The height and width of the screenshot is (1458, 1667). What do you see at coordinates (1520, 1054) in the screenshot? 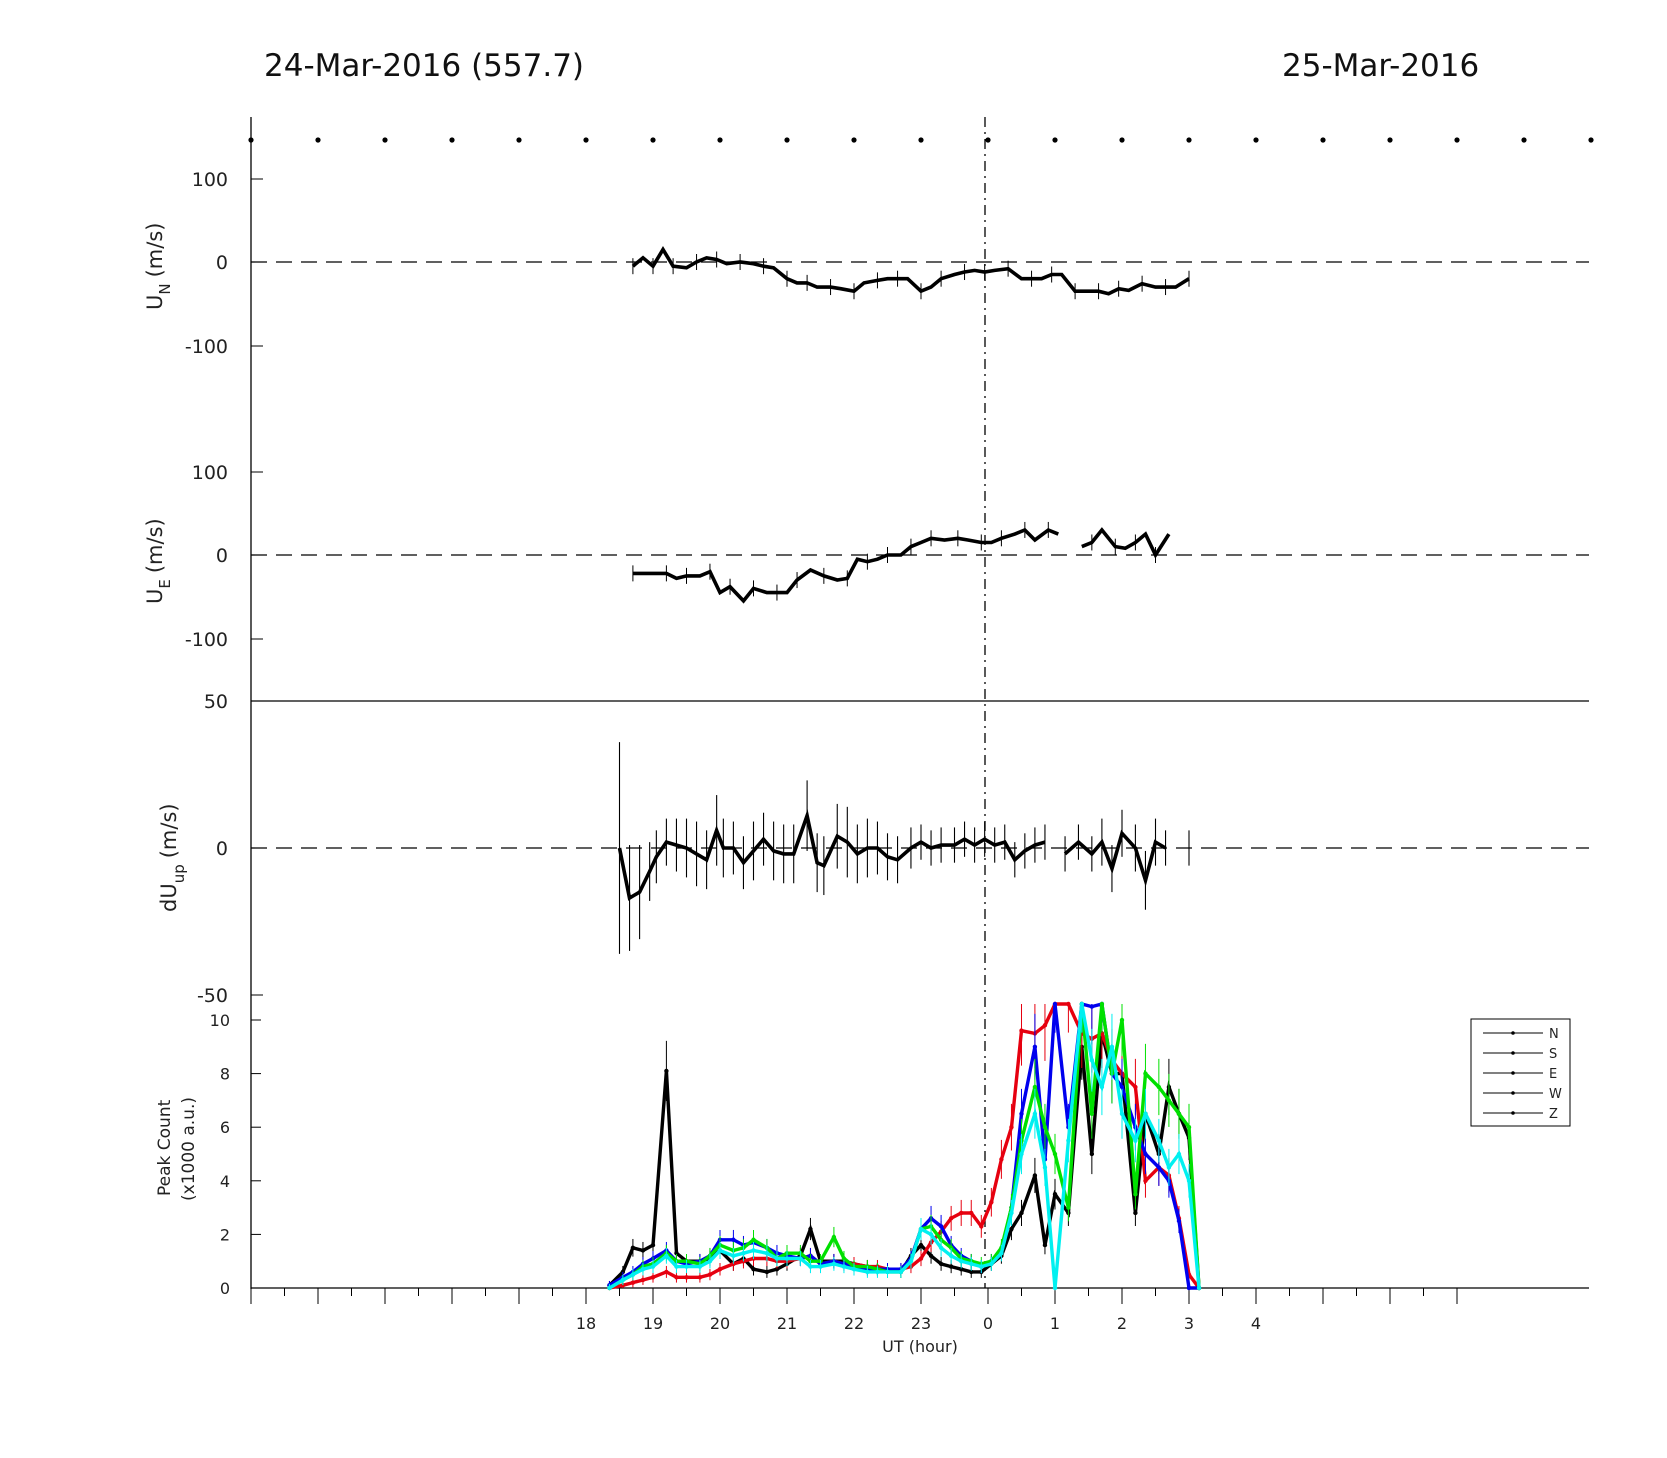
I see `legend-entry: S` at bounding box center [1520, 1054].